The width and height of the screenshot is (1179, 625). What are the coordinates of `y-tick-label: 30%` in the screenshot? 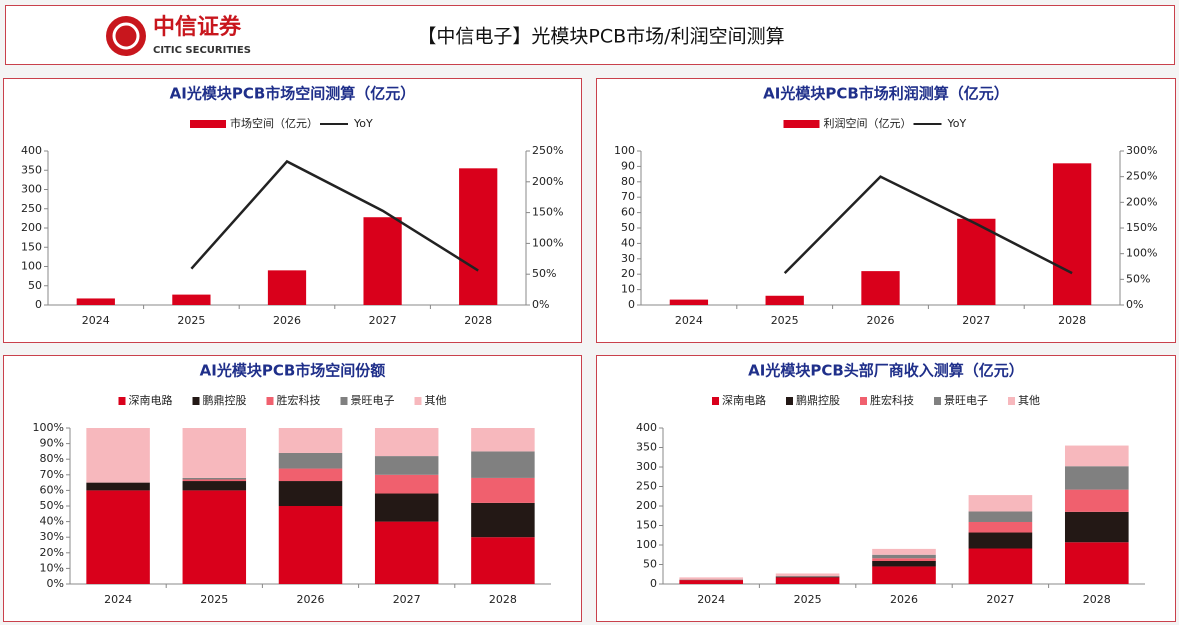 It's located at (52, 536).